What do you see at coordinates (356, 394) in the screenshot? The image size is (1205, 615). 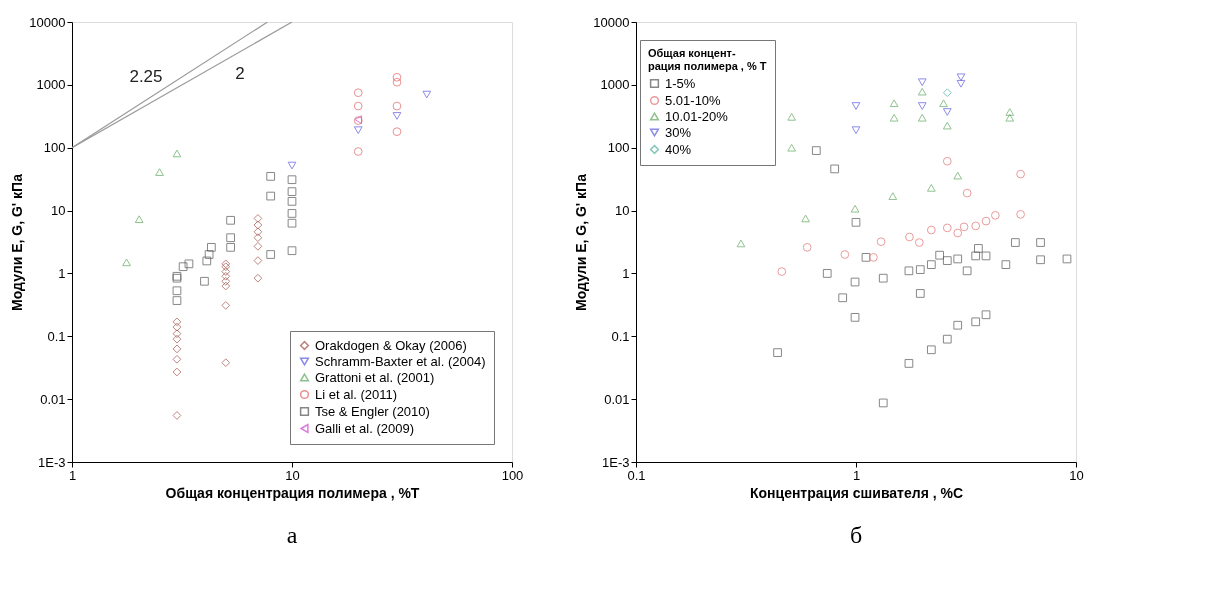 I see `legend-label: Li et al. (2011)` at bounding box center [356, 394].